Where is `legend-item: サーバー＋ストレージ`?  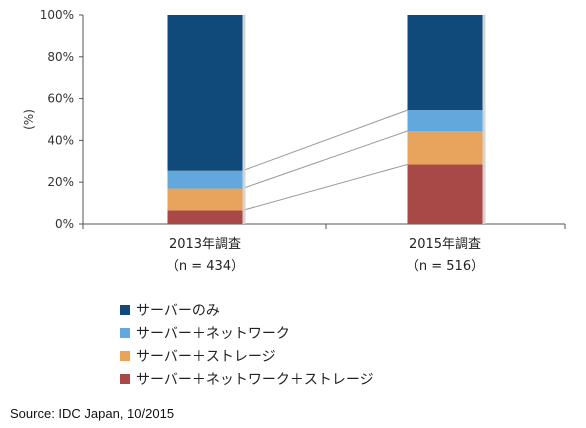 legend-item: サーバー＋ストレージ is located at coordinates (247, 355).